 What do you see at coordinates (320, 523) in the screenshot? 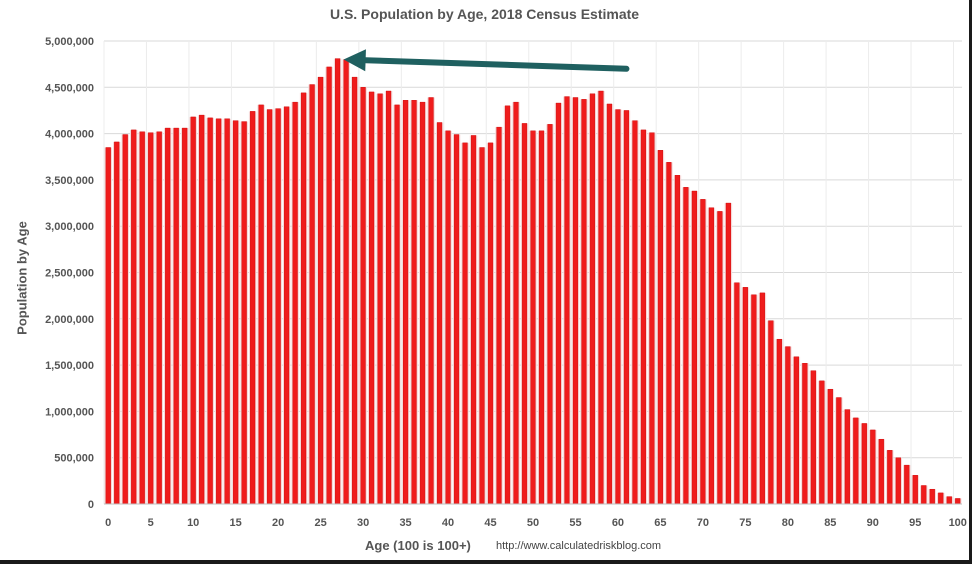
I see `x-tick-label: 25` at bounding box center [320, 523].